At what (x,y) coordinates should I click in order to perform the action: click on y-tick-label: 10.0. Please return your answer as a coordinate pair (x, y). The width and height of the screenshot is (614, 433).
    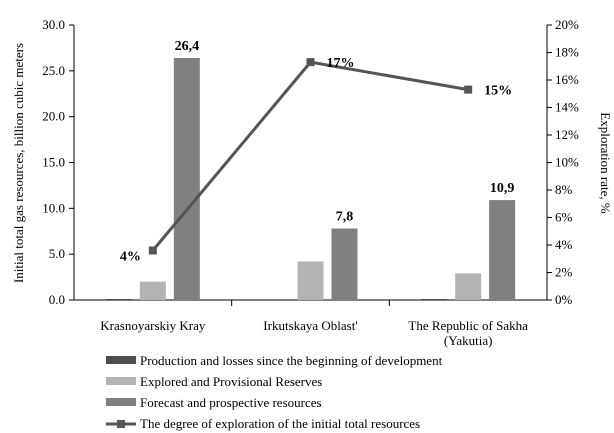
    Looking at the image, I should click on (53, 207).